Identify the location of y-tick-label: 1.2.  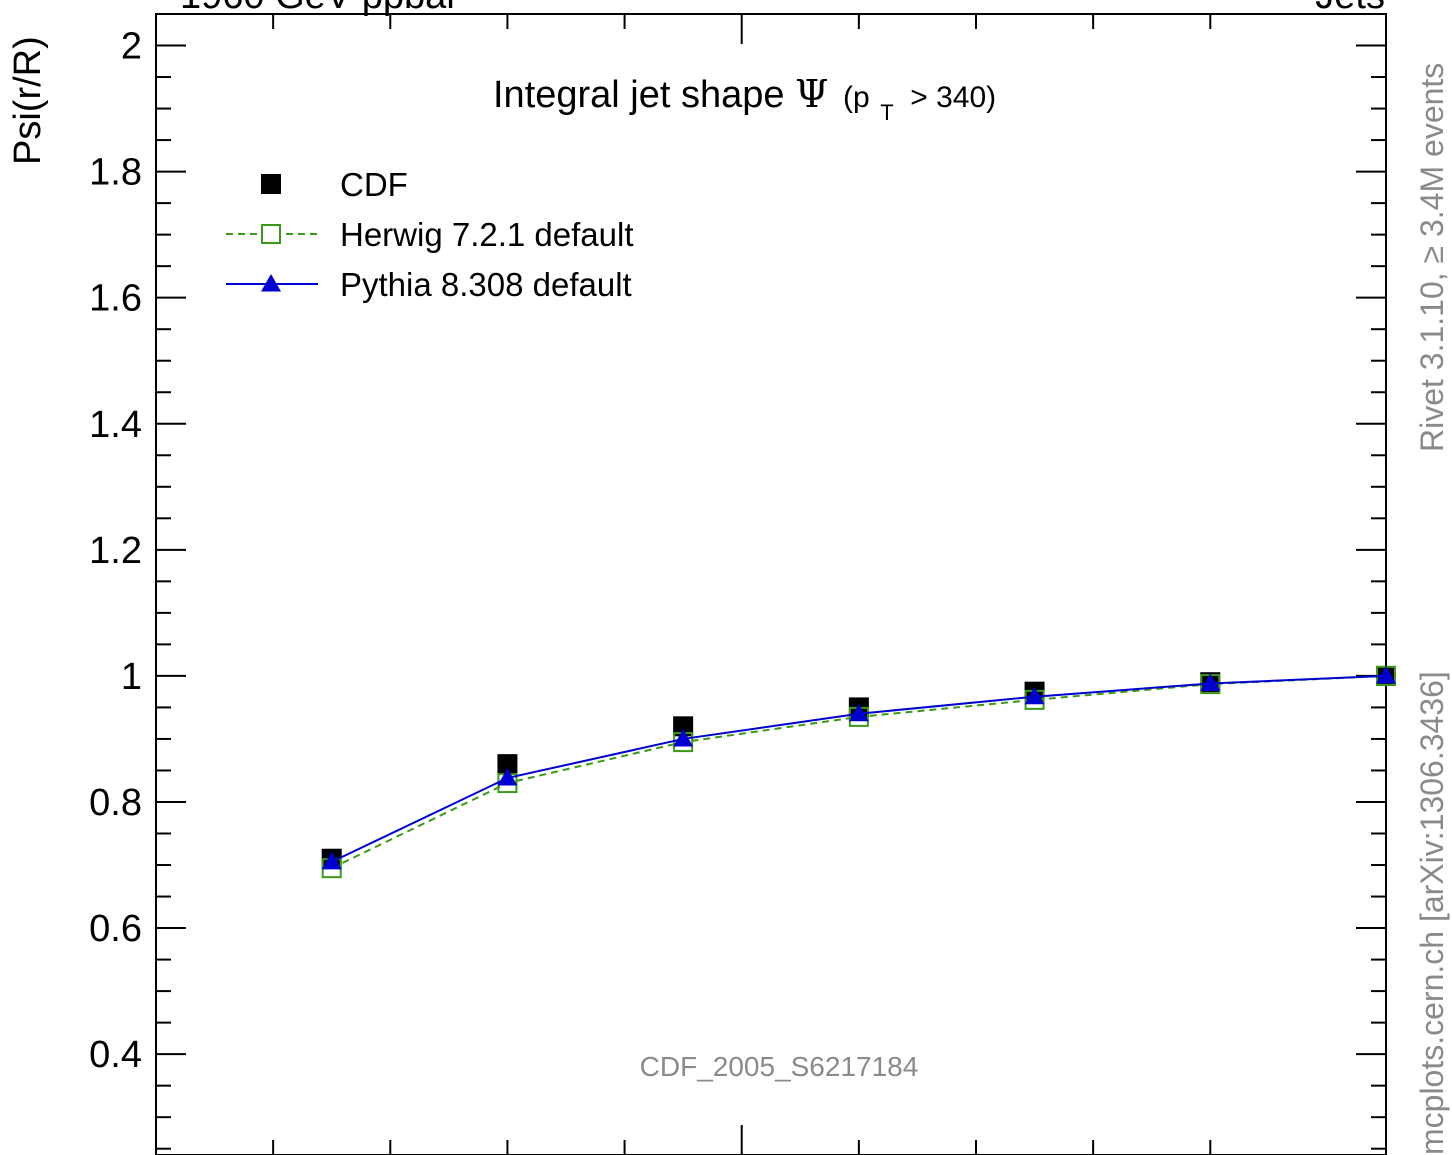
(115, 551).